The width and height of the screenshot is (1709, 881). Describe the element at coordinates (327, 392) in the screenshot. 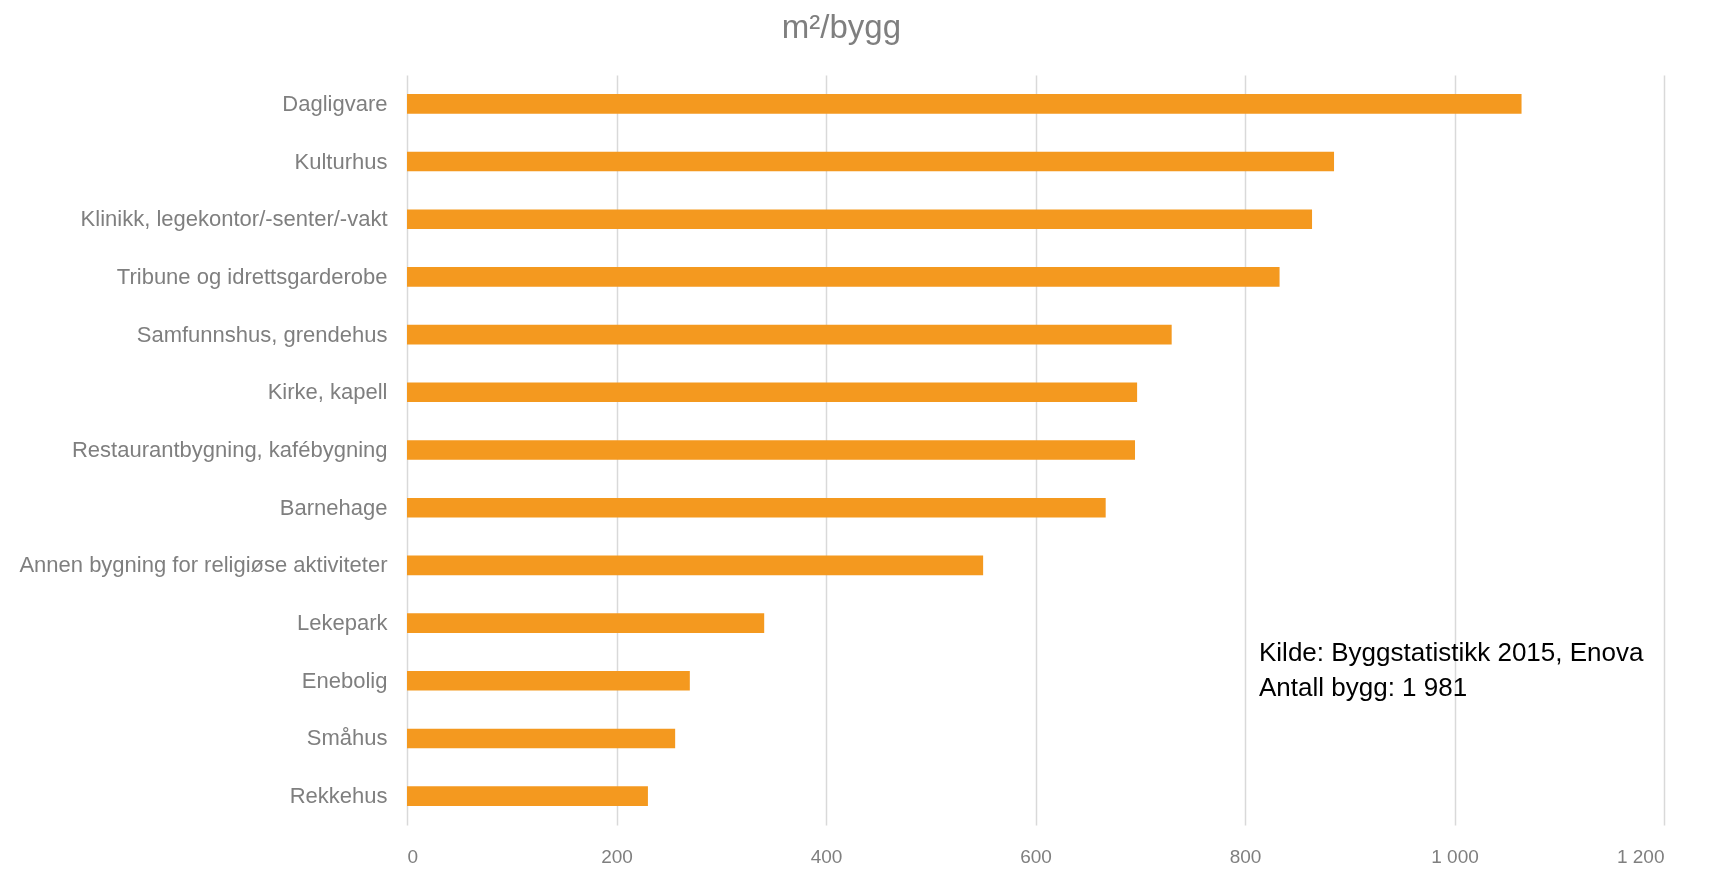

I see `y-tick-label: Kirke, kapell` at that location.